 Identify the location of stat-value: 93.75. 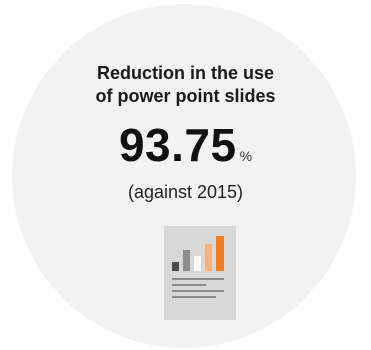
(177, 145).